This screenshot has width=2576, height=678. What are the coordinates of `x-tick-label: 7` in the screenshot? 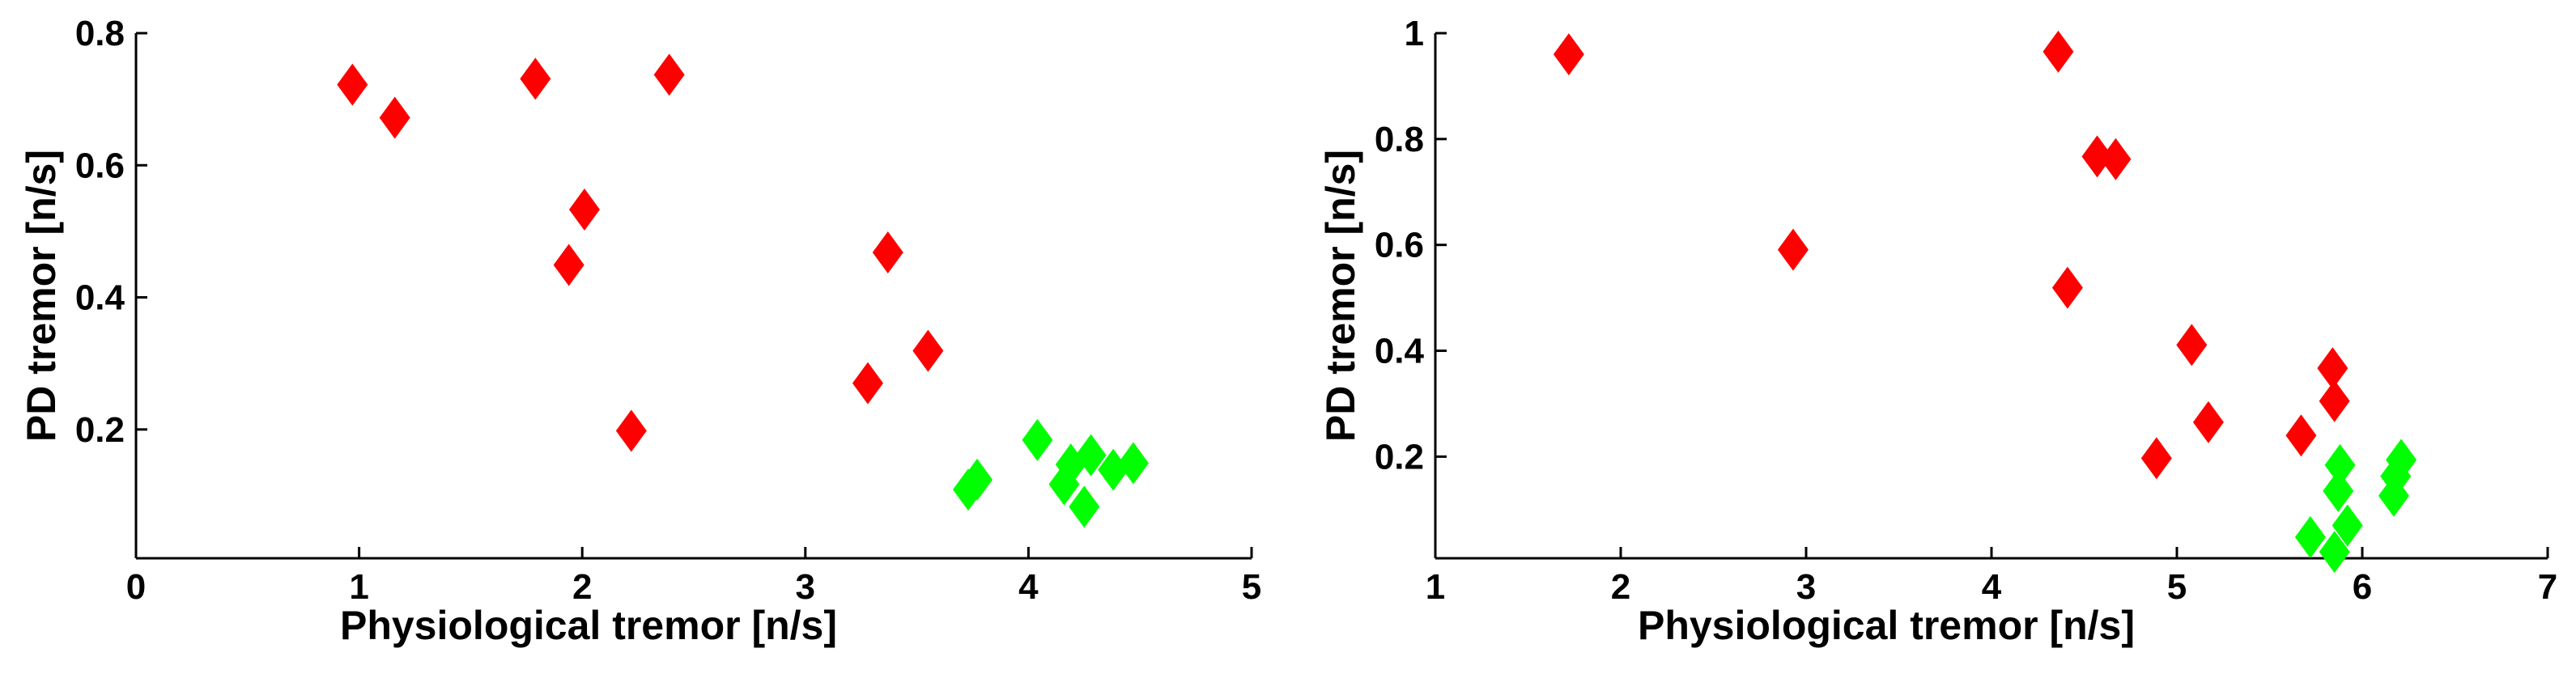 It's located at (2548, 587).